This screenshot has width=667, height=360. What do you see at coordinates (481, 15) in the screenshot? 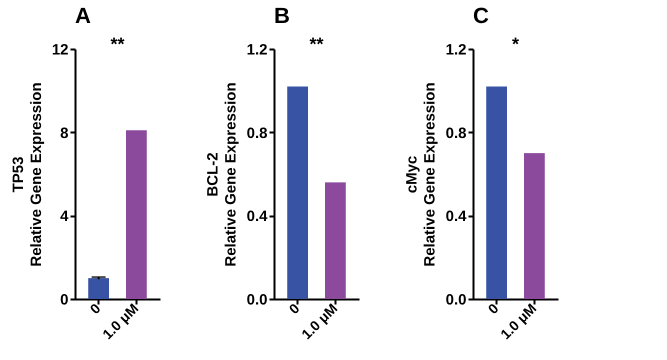
I see `chart-title: C` at bounding box center [481, 15].